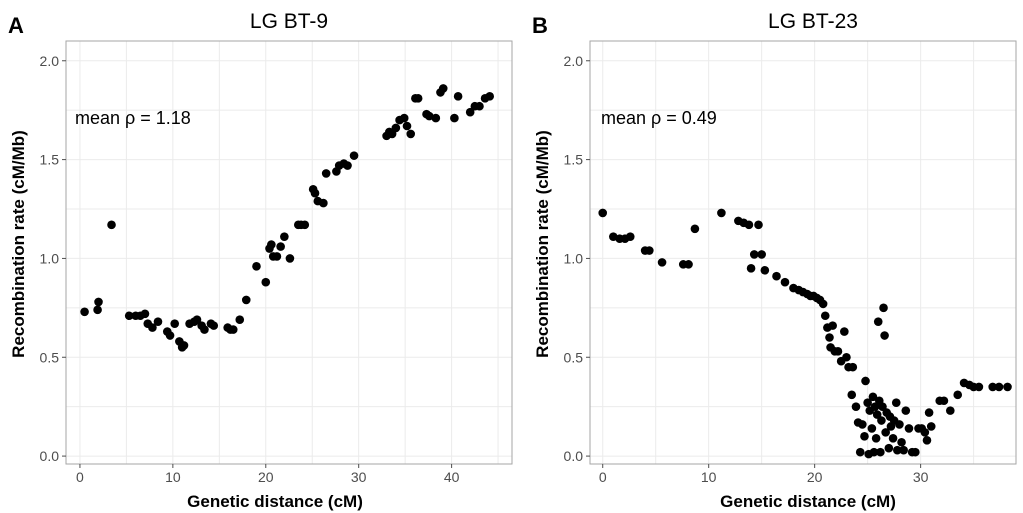 The width and height of the screenshot is (1023, 513). What do you see at coordinates (813, 21) in the screenshot?
I see `panel-b-title: LG BT-23` at bounding box center [813, 21].